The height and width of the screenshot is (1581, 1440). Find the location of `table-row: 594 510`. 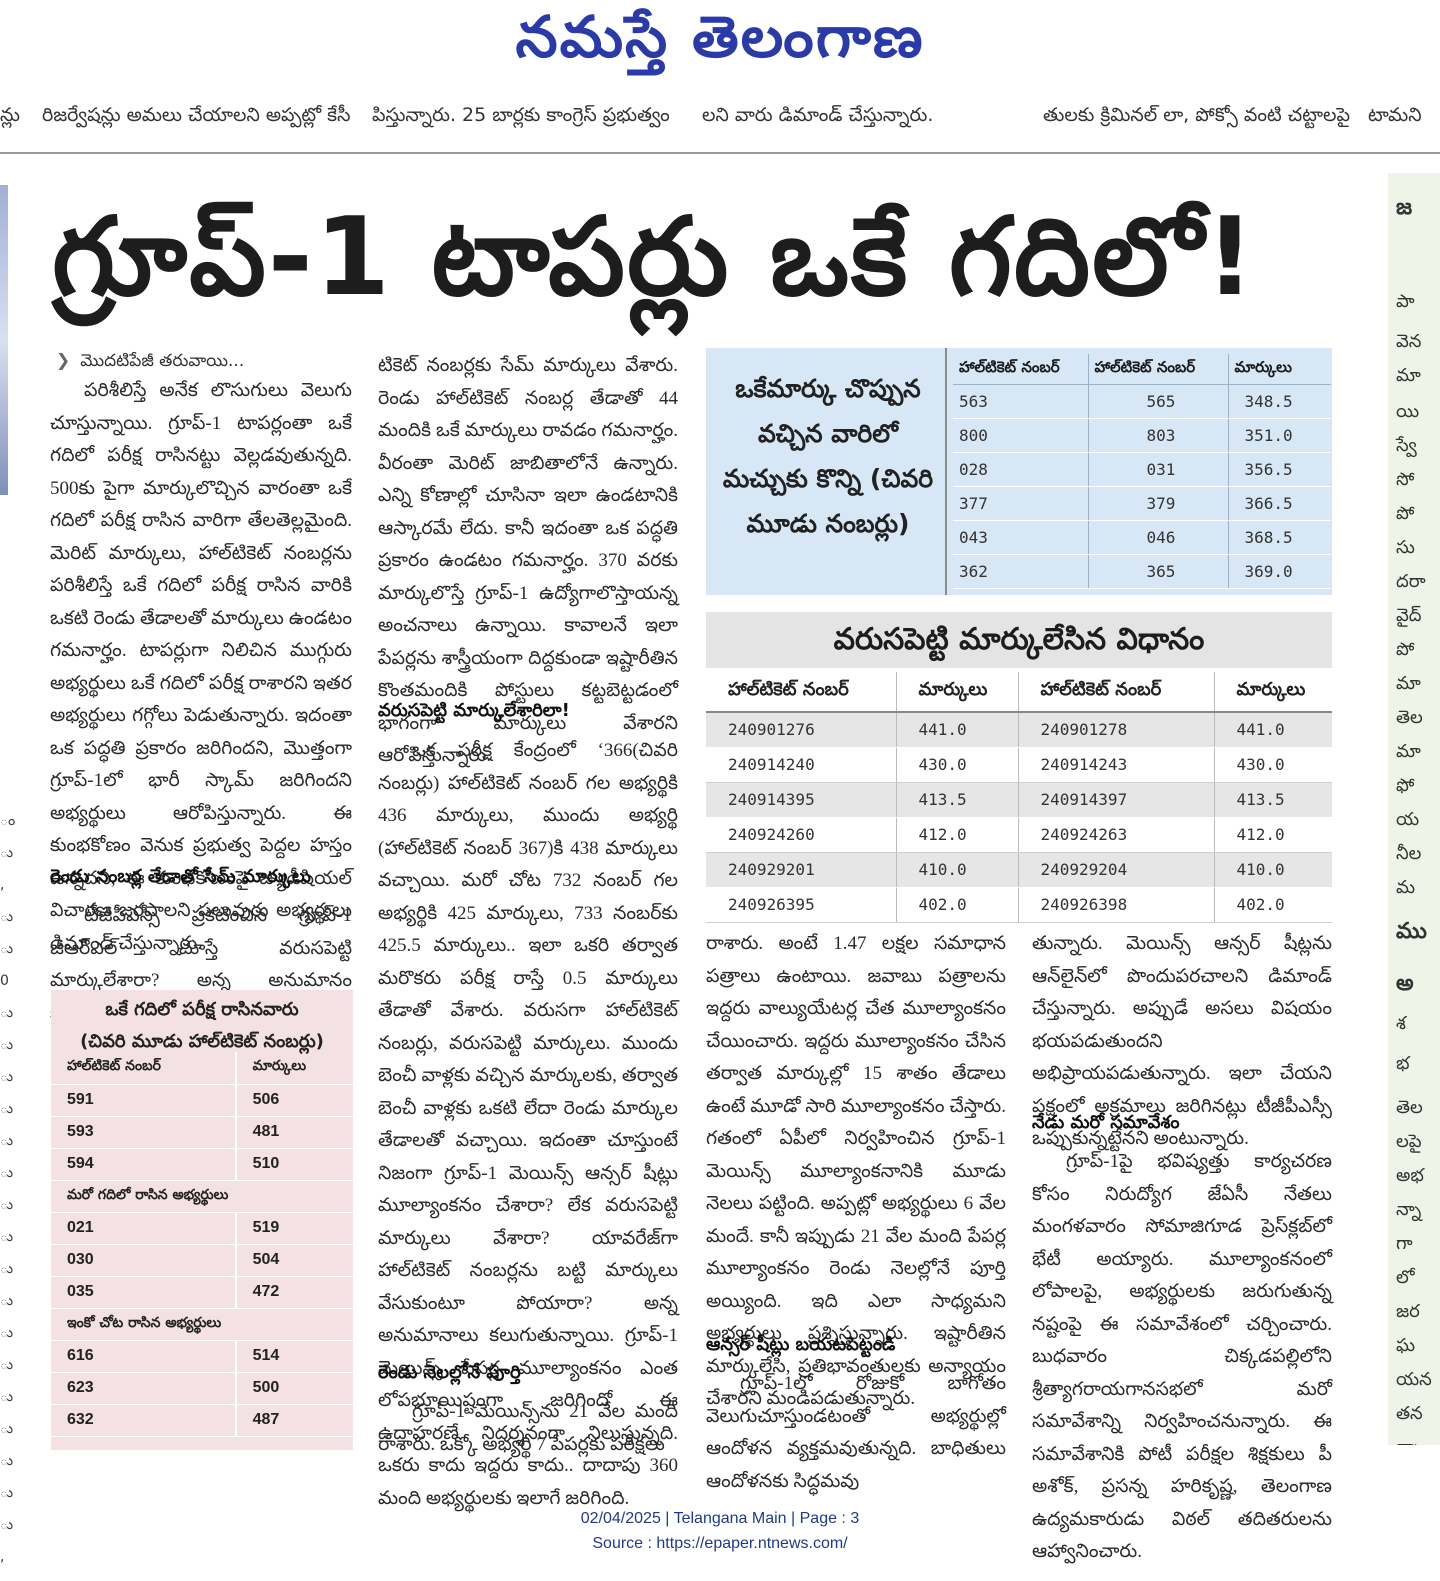

table-row: 594 510 is located at coordinates (202, 1164).